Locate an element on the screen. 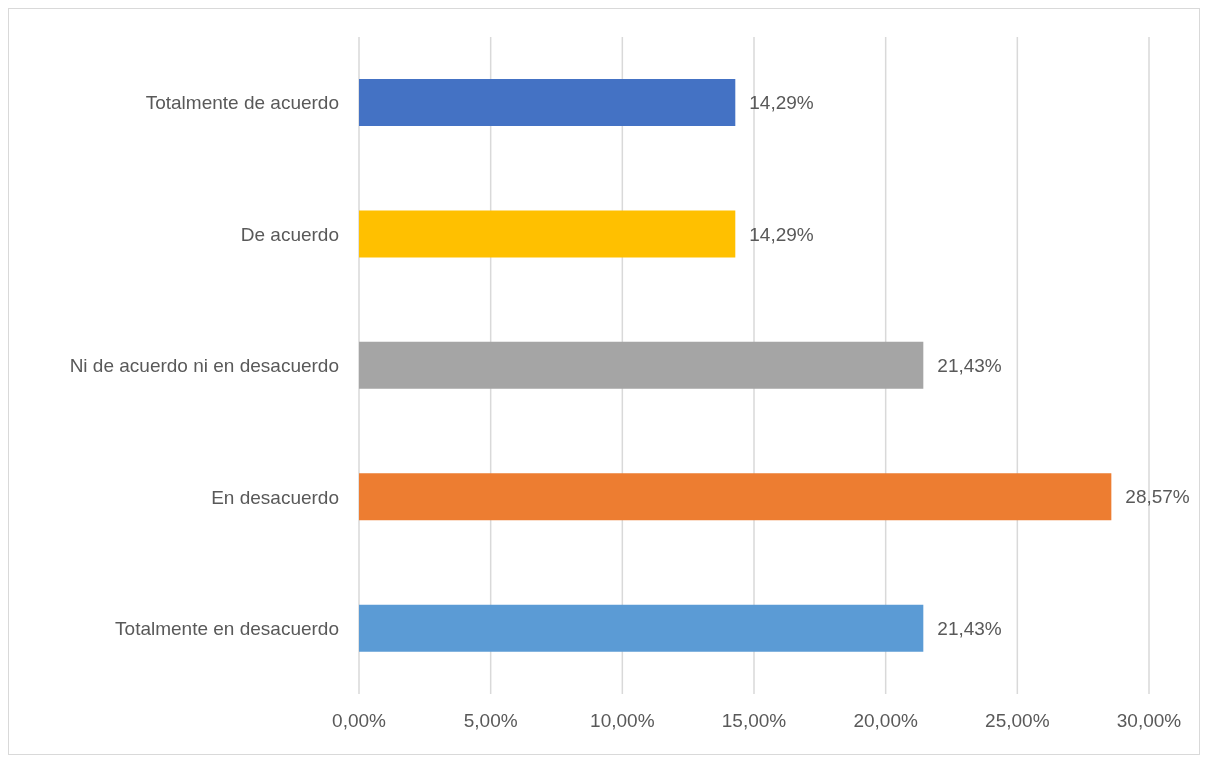  x-tick-label: 10,00% is located at coordinates (622, 721).